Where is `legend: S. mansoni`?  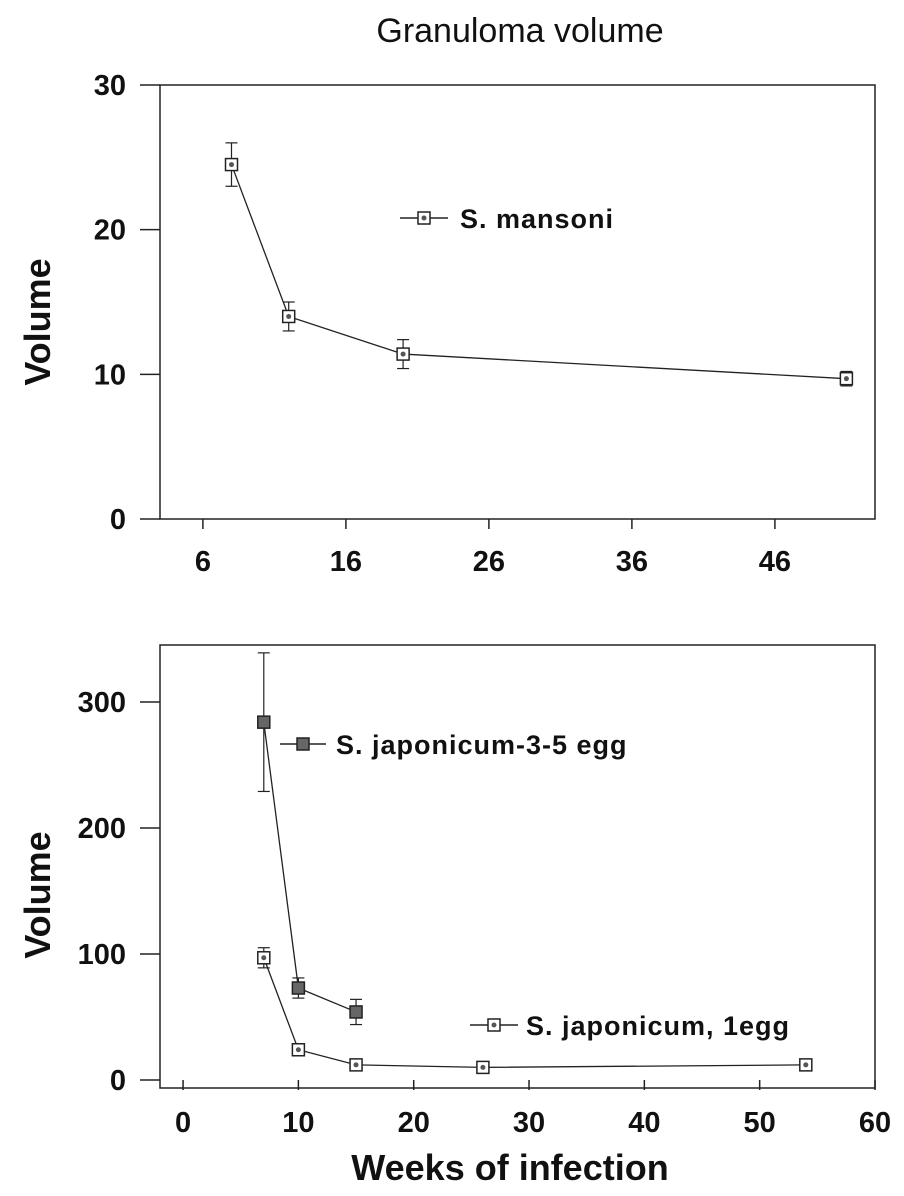
legend: S. mansoni is located at coordinates (507, 219).